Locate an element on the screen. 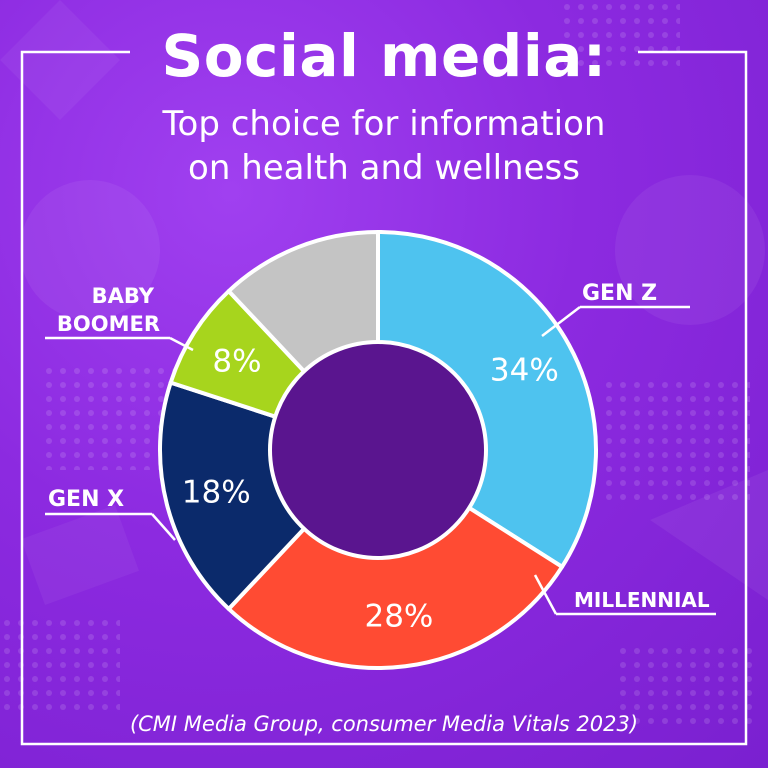 The height and width of the screenshot is (768, 768). baby-boomer-label-line-2: BOOMER is located at coordinates (108, 324).